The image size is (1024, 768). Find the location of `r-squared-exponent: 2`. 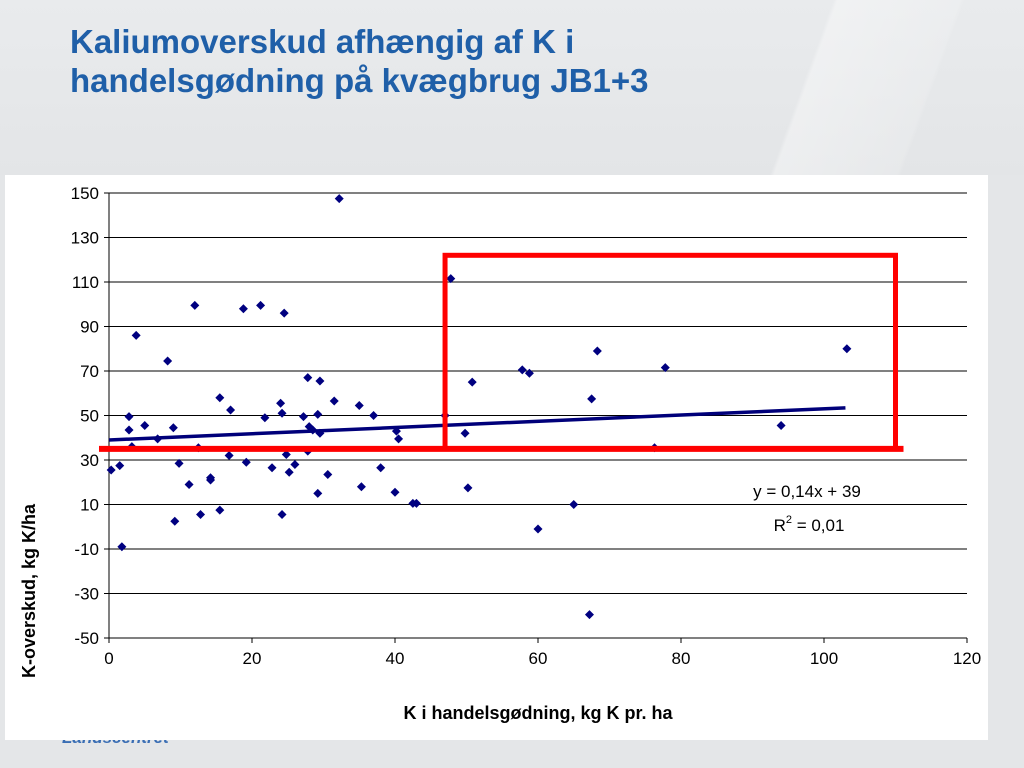

r-squared-exponent: 2 is located at coordinates (789, 520).